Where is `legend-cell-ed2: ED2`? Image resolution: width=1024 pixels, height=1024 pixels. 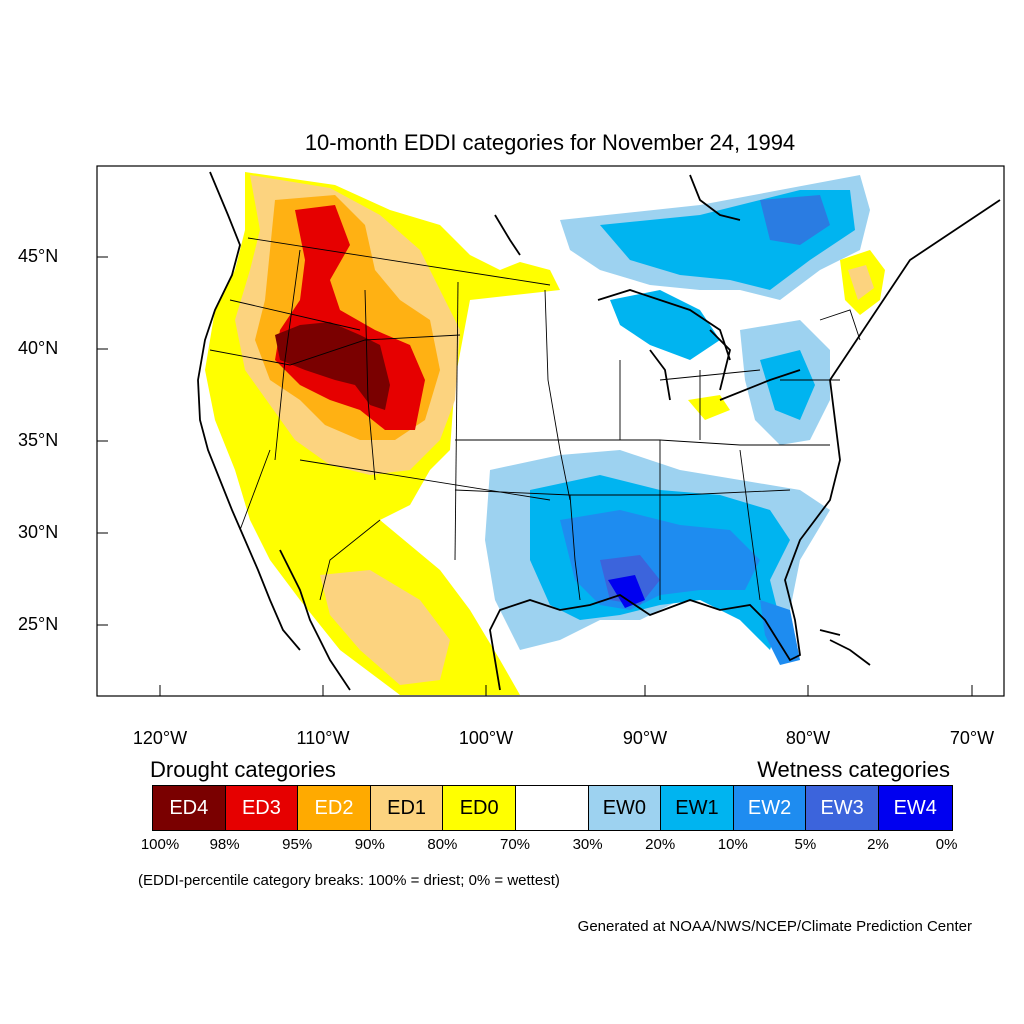 legend-cell-ed2: ED2 is located at coordinates (334, 808).